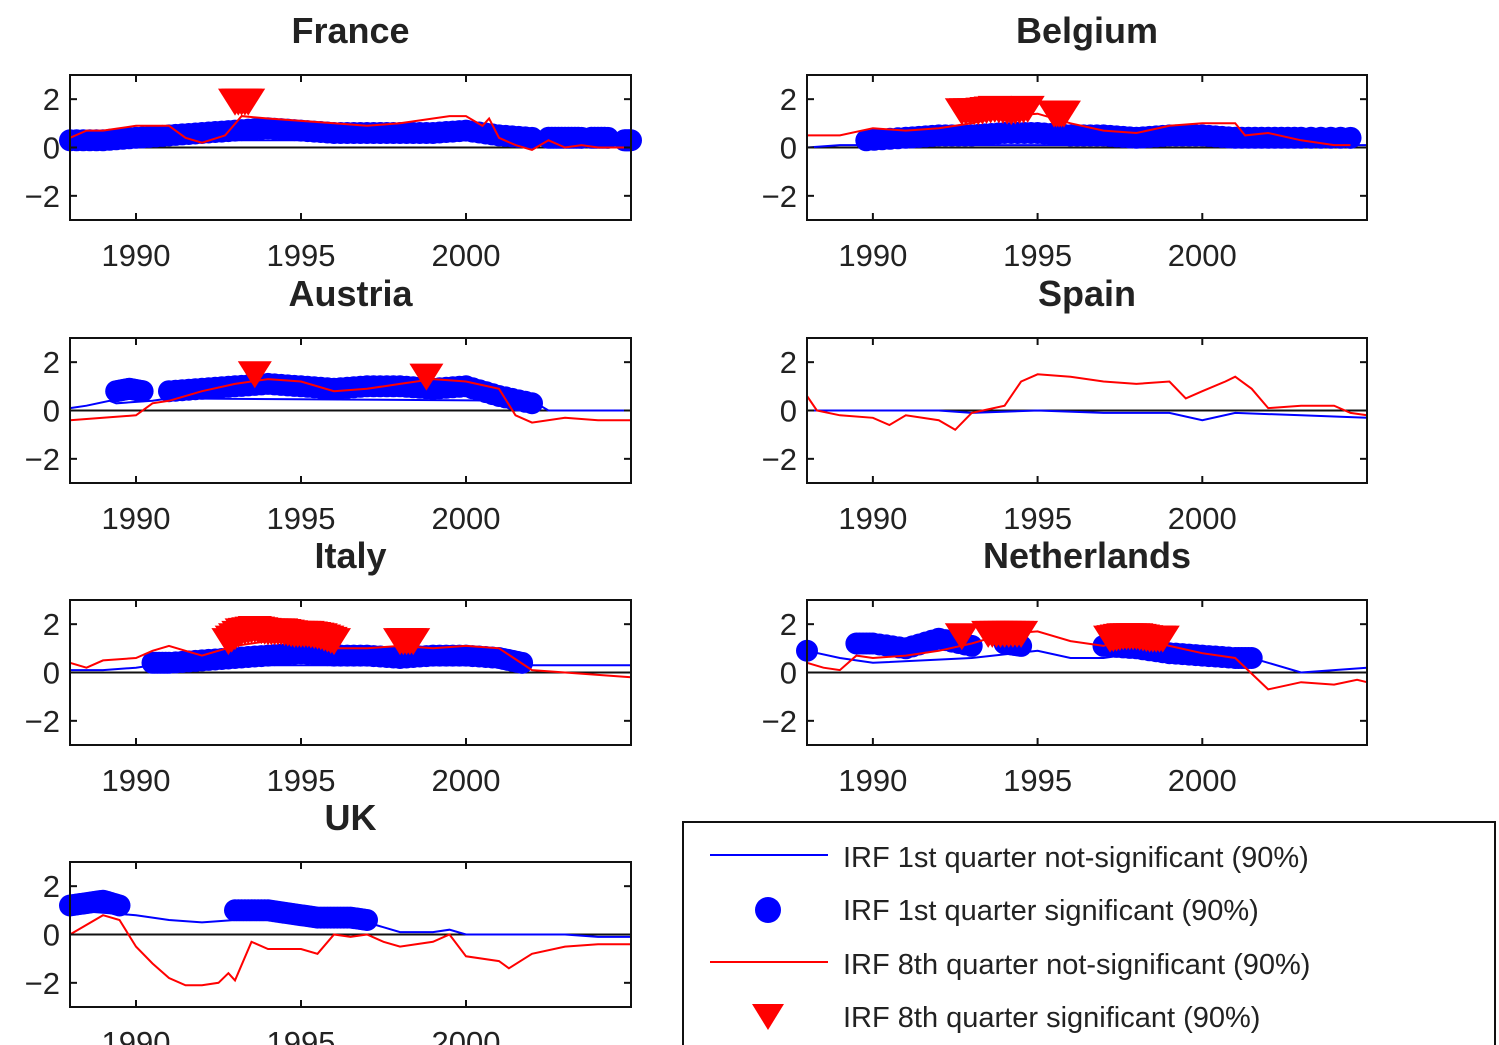  I want to click on legend-dot-blue-icon, so click(768, 910).